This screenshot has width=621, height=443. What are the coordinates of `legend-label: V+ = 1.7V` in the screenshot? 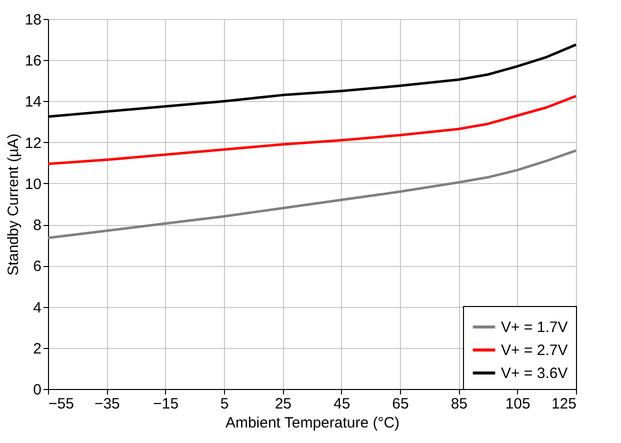 It's located at (534, 327).